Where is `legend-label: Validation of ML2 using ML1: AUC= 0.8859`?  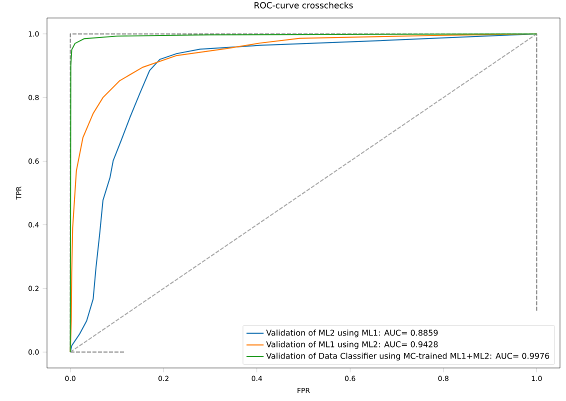
legend-label: Validation of ML2 using ML1: AUC= 0.8859 is located at coordinates (352, 334).